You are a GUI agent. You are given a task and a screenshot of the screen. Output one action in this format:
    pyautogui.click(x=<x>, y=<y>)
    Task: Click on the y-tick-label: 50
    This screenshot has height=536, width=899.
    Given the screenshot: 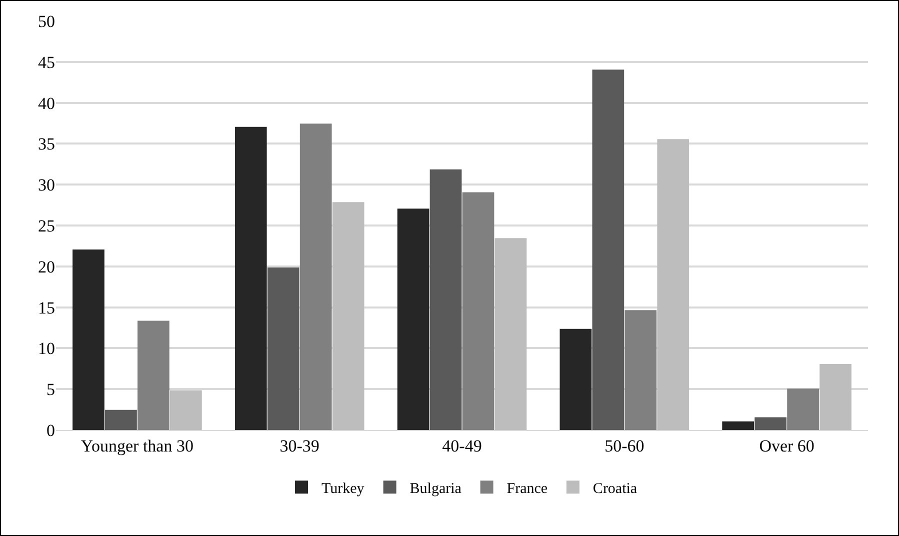 What is the action you would take?
    pyautogui.click(x=46, y=21)
    